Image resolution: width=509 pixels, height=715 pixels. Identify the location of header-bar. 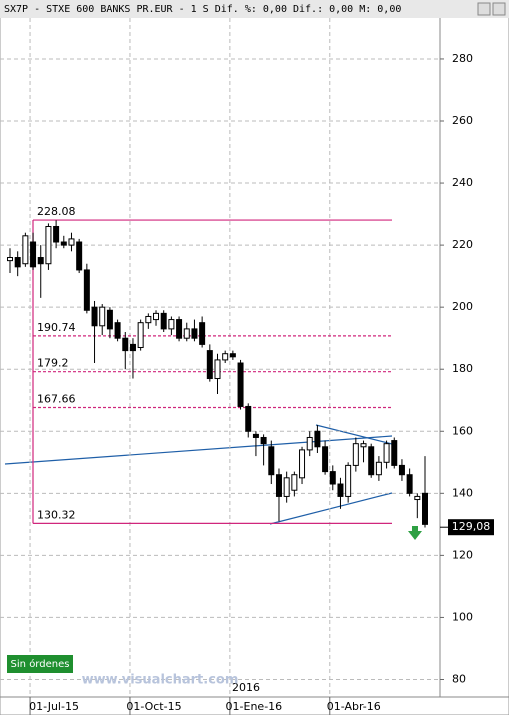
(254, 9).